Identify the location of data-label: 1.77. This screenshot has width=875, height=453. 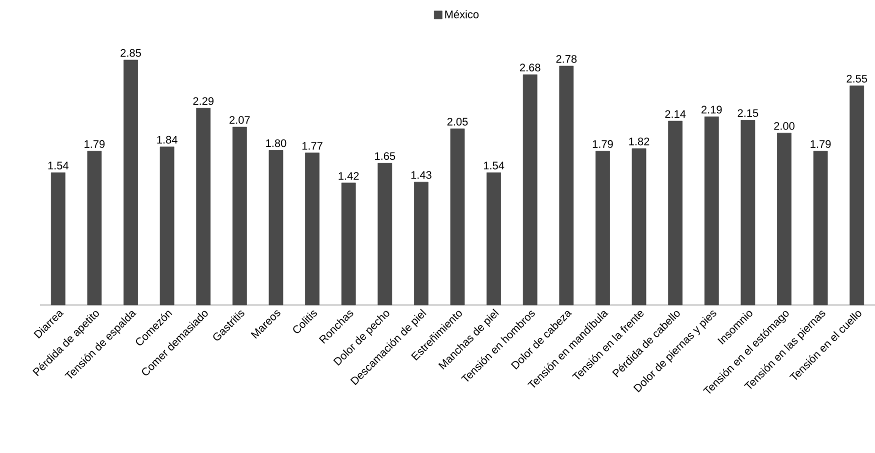
(312, 146).